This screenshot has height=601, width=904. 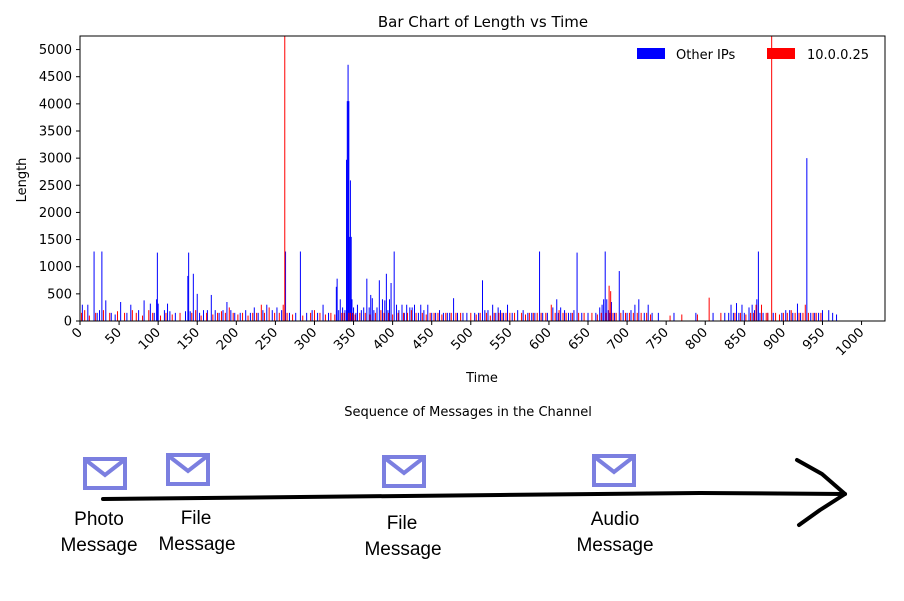 I want to click on x-tick-label: 50, so click(x=114, y=336).